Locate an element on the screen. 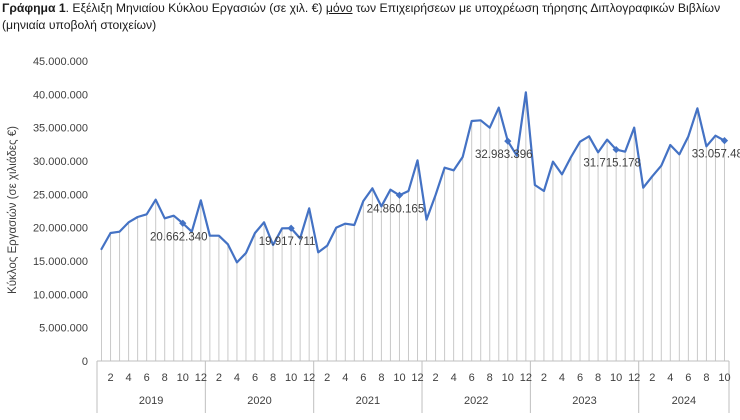 This screenshot has height=420, width=740. data-label: 33.057.486 is located at coordinates (716, 155).